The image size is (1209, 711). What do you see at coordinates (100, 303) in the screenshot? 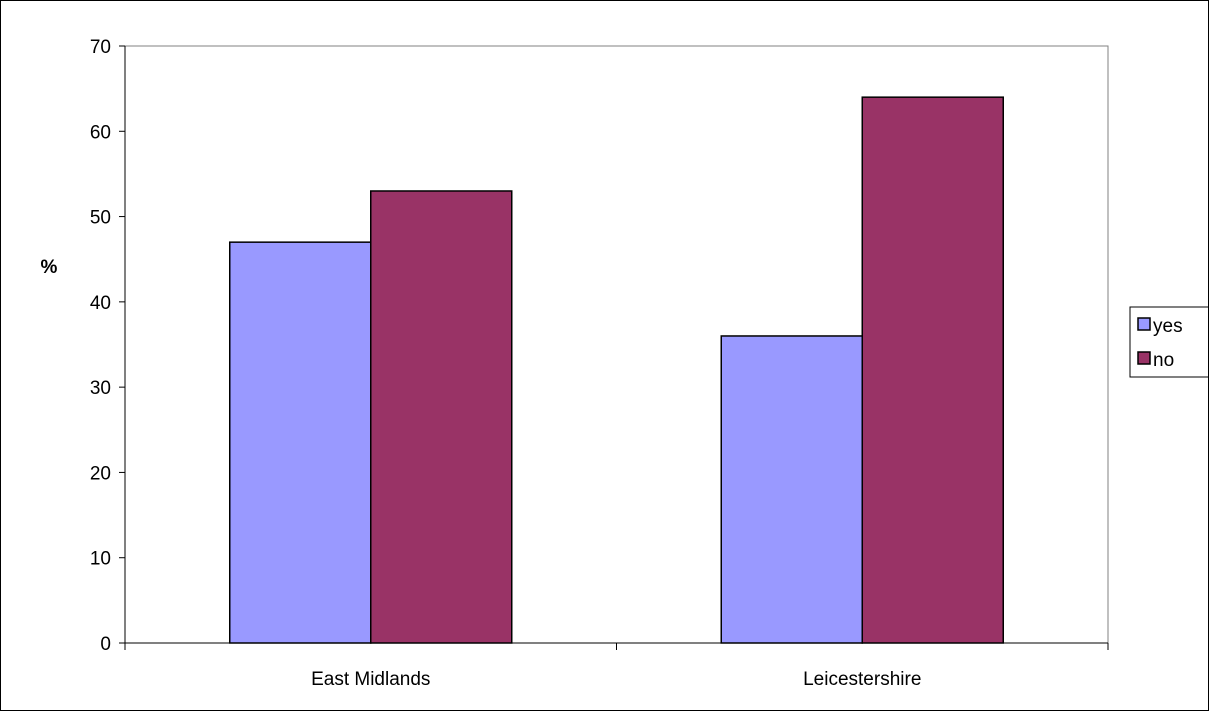
I see `y-tick-label: 40` at bounding box center [100, 303].